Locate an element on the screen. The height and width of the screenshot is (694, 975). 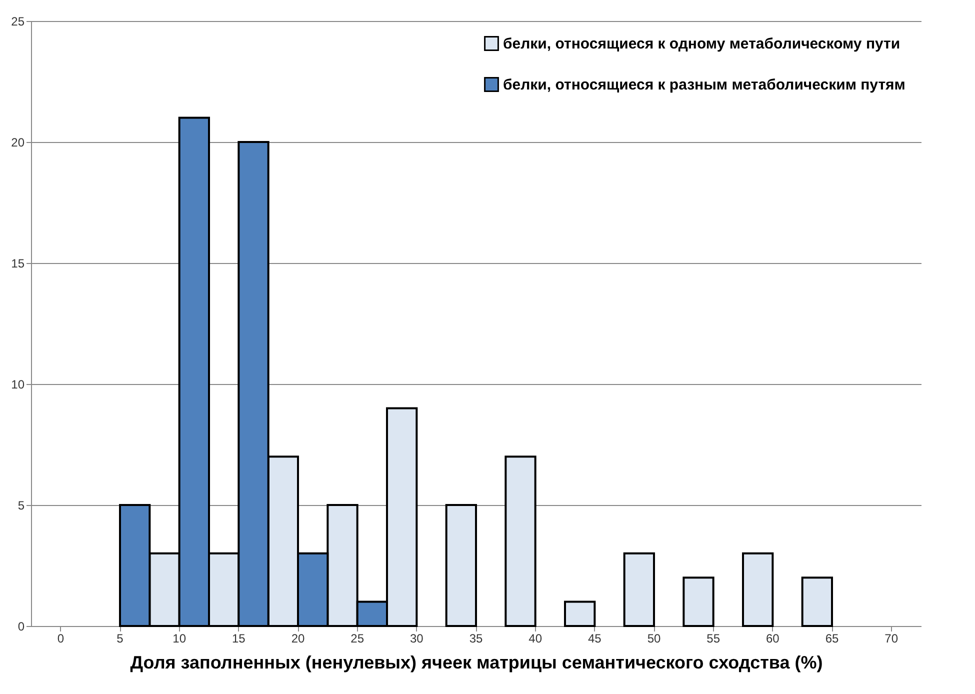
x-axis-title: Доля заполненных (ненулевых) ячеек матрицы семантического сходства (%) is located at coordinates (476, 662).